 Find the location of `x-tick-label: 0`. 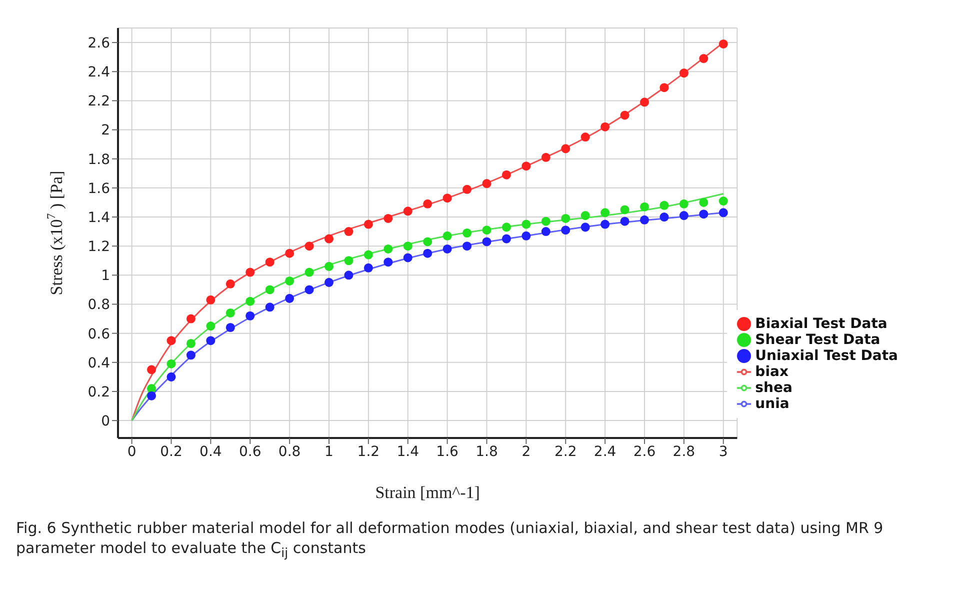

x-tick-label: 0 is located at coordinates (131, 452).